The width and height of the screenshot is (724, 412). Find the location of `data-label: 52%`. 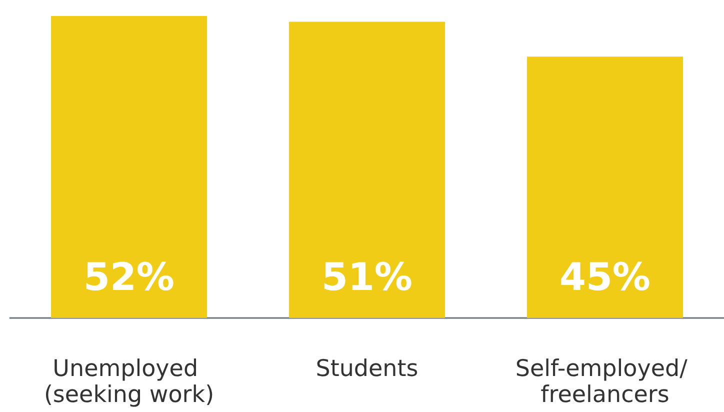

data-label: 52% is located at coordinates (129, 277).